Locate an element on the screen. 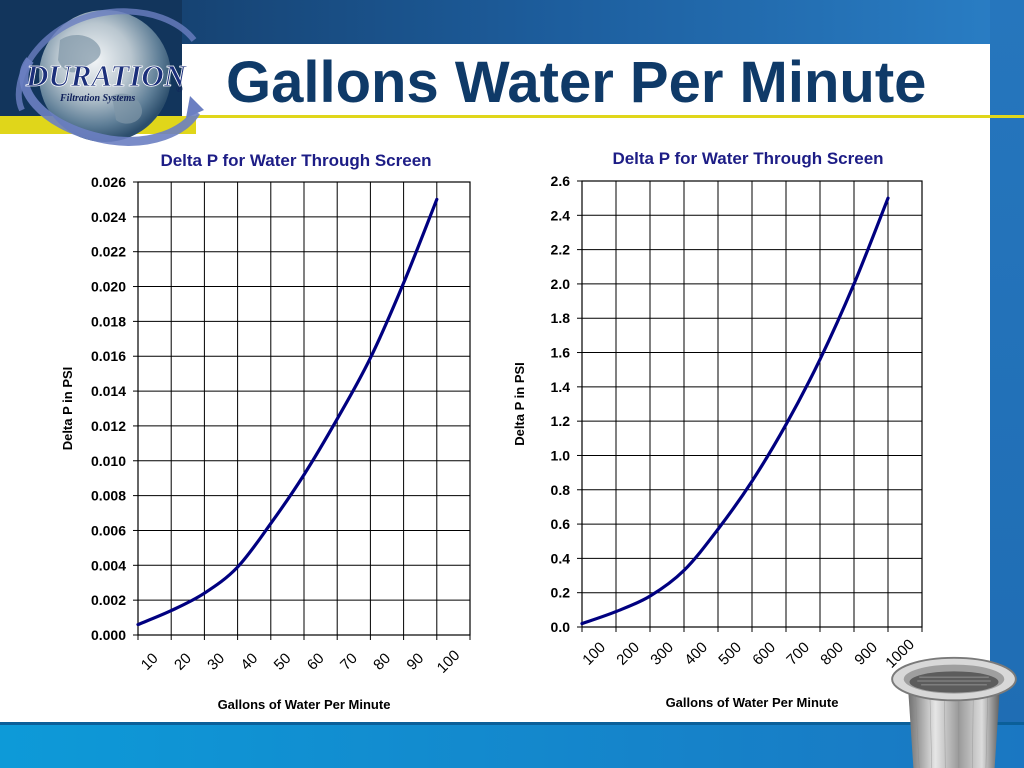 This screenshot has width=1024, height=768. y-tick-label: 0.004 is located at coordinates (108, 565).